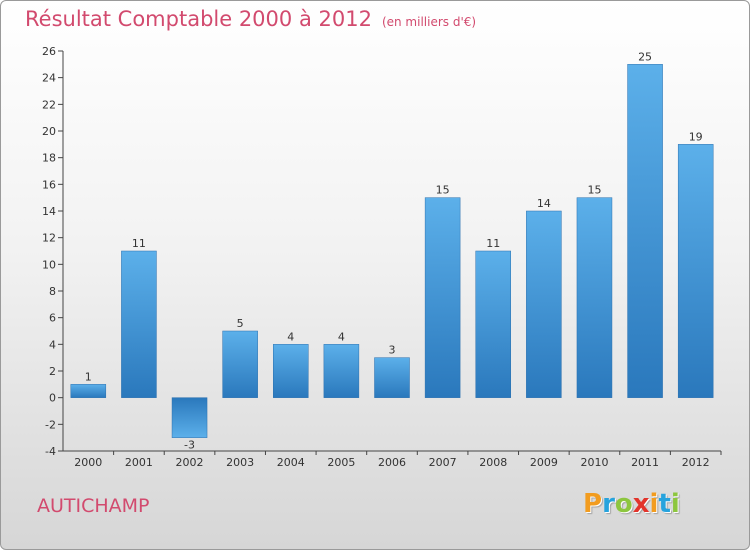  Describe the element at coordinates (88, 462) in the screenshot. I see `x-tick-label: 2000` at that location.